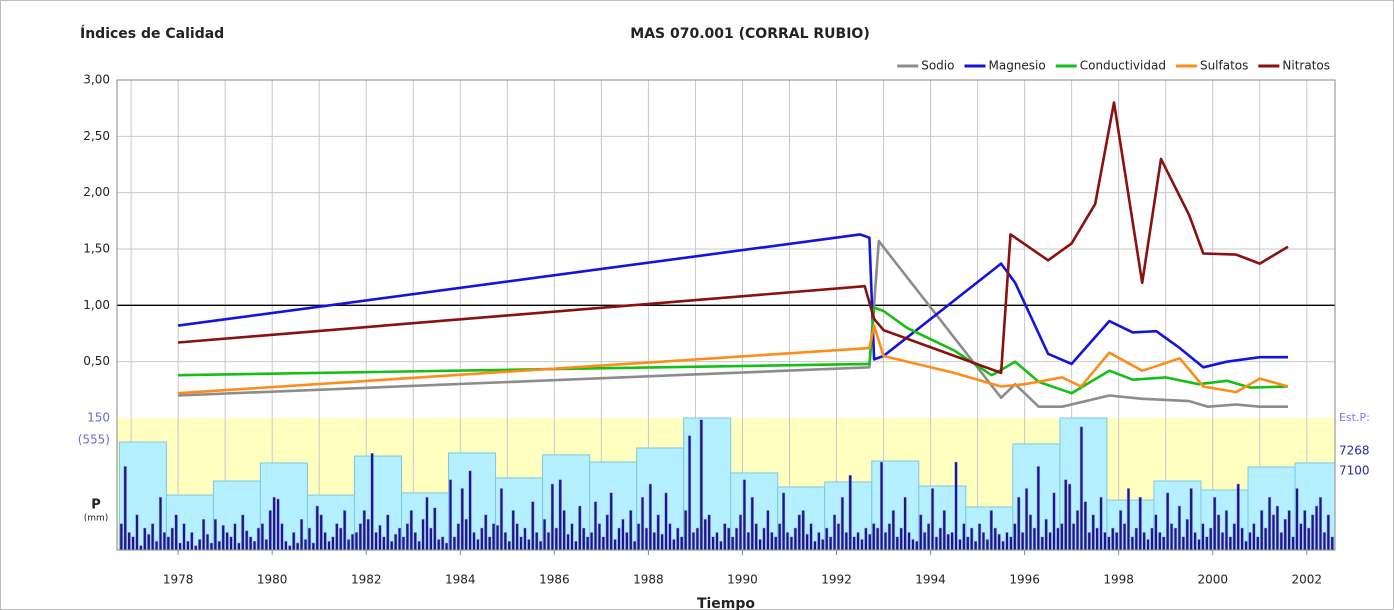 This screenshot has height=610, width=1394. What do you see at coordinates (460, 580) in the screenshot?
I see `x-tick-label: 1984` at bounding box center [460, 580].